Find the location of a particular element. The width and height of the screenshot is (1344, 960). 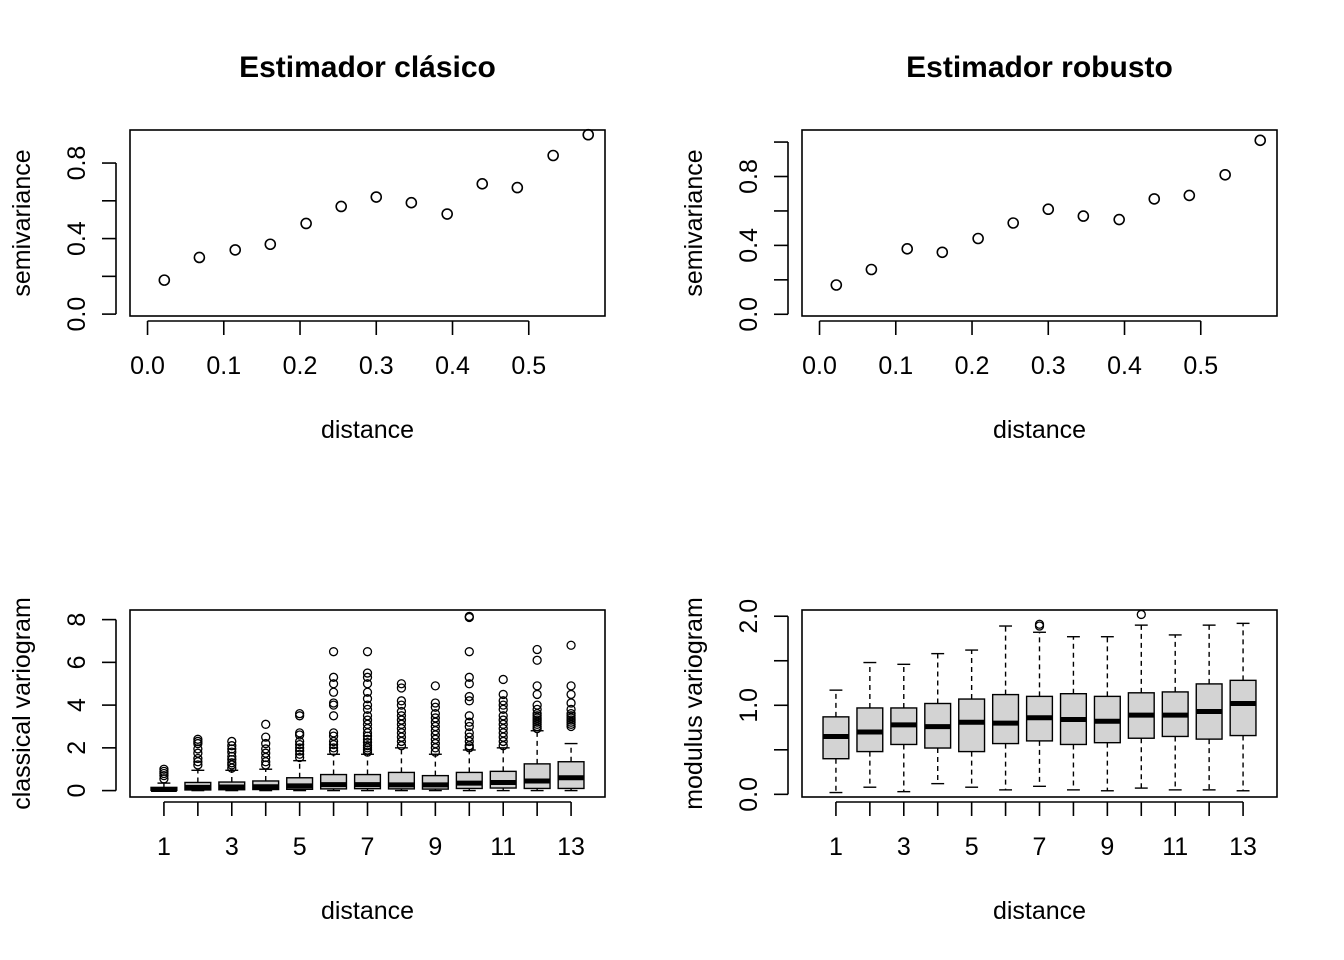

y-tick-label: 4 is located at coordinates (77, 705).